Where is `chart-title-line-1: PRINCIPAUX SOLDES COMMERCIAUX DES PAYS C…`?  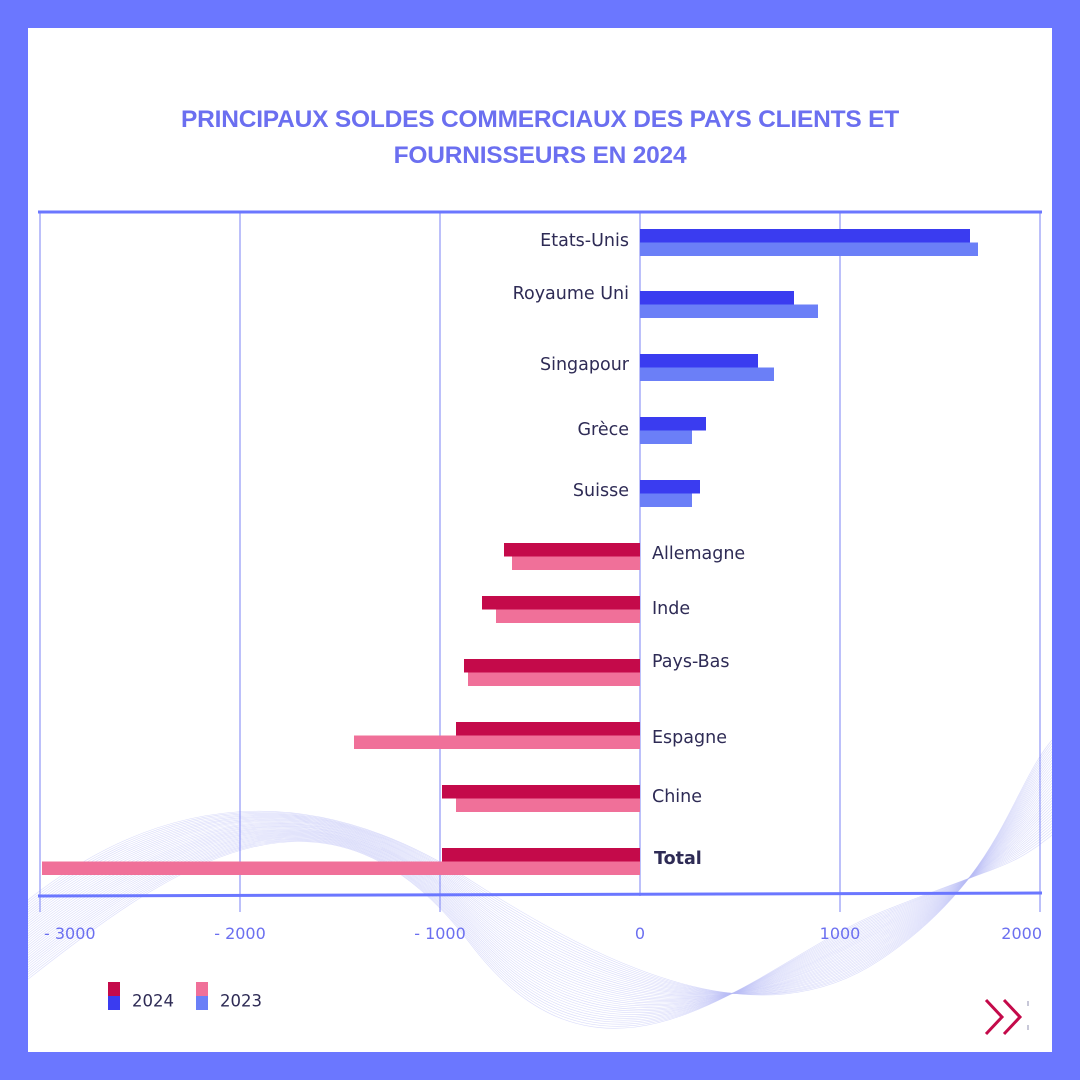
chart-title-line-1: PRINCIPAUX SOLDES COMMERCIAUX DES PAYS C… is located at coordinates (540, 119).